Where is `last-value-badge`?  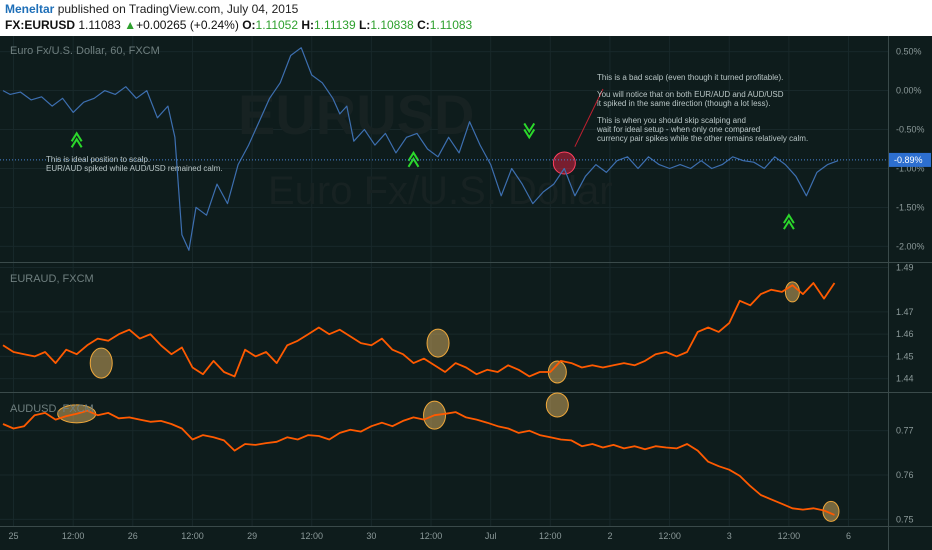
last-value-badge is located at coordinates (910, 159).